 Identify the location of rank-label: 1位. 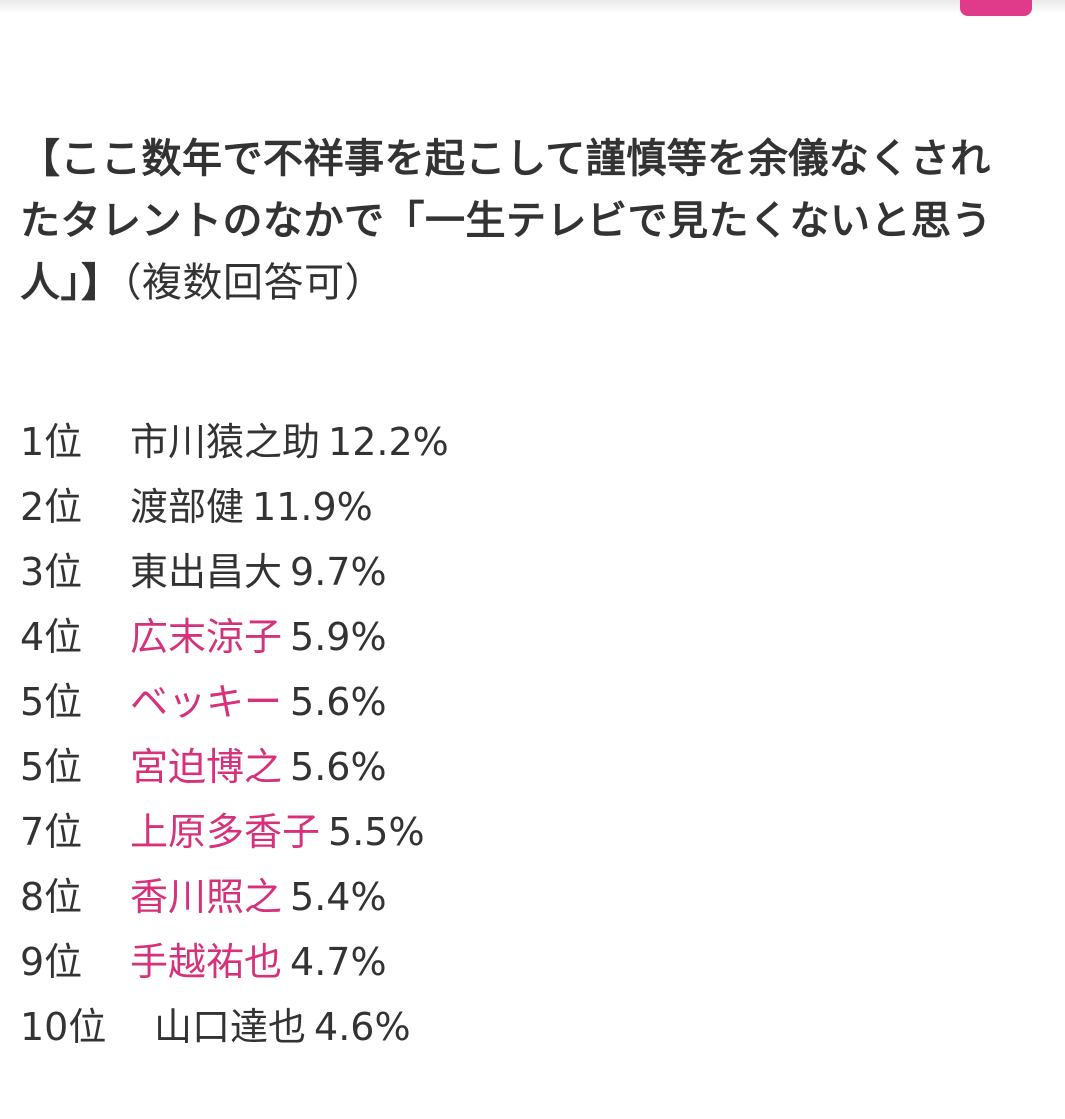
(51, 442).